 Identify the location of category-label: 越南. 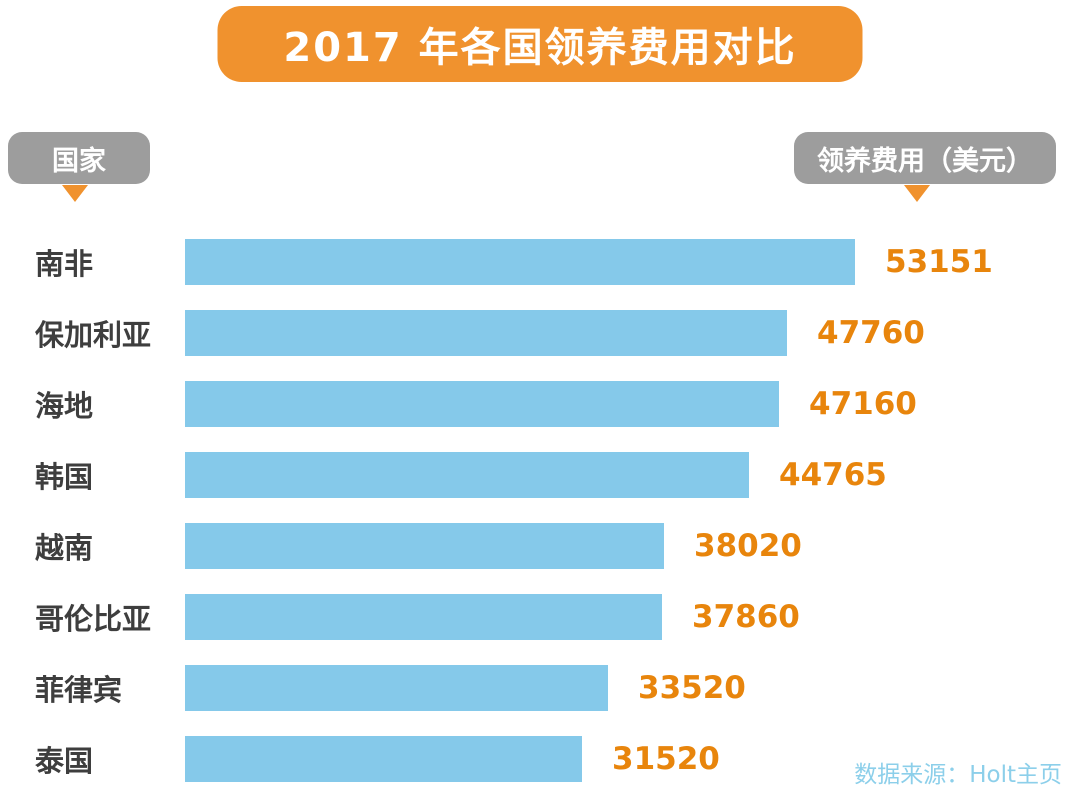
(64, 547).